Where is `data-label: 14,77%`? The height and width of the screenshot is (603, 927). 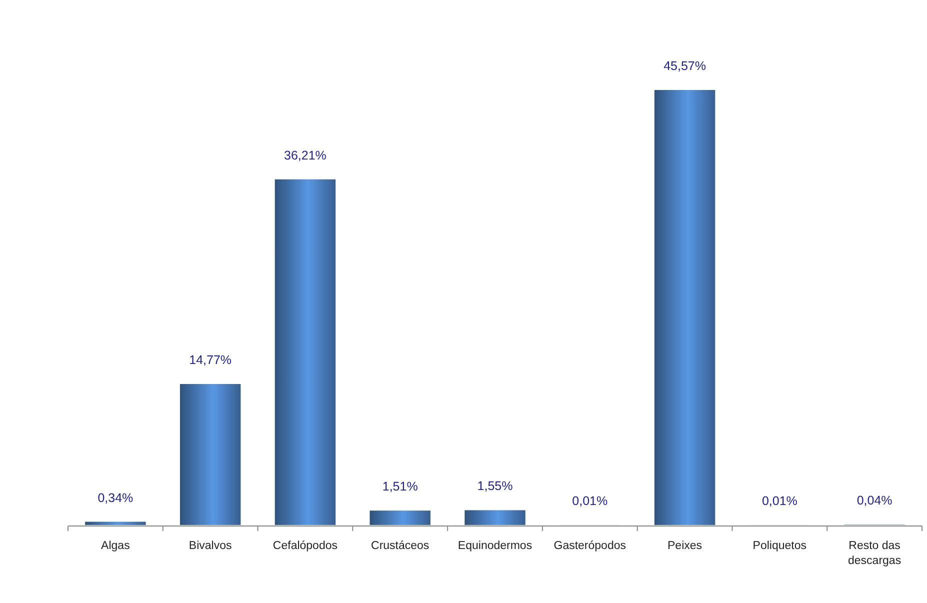 data-label: 14,77% is located at coordinates (210, 360).